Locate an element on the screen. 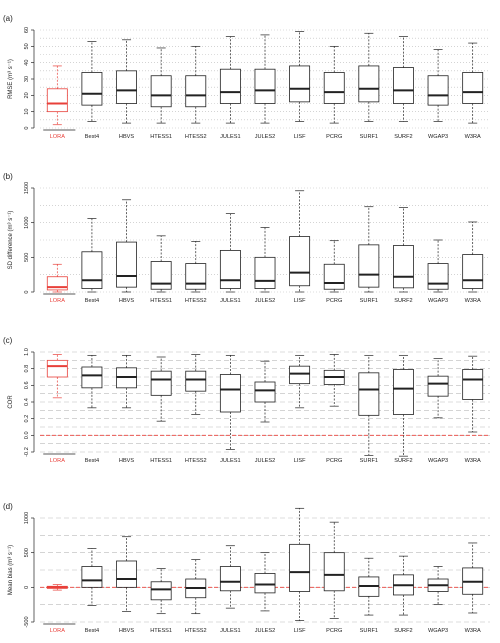  y-tick-label: 60 is located at coordinates (27, 30).